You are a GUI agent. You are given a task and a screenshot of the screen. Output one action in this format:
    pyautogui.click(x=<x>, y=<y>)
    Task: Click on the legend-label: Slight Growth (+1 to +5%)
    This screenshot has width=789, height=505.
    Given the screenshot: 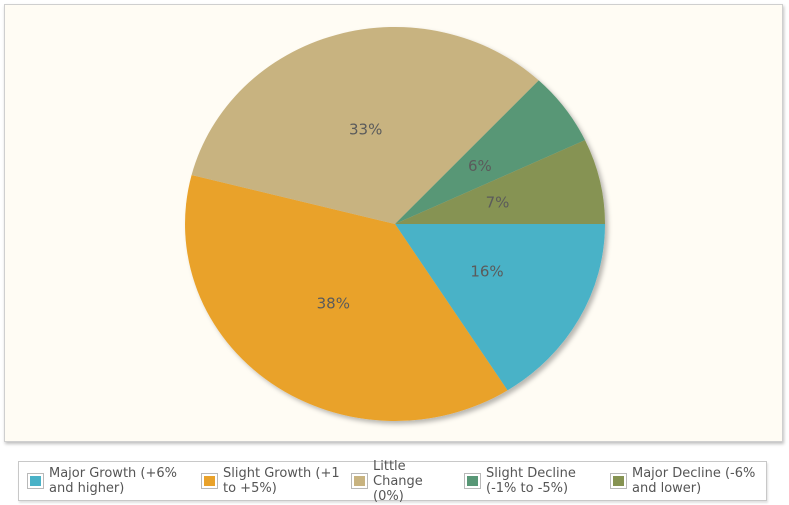 What is the action you would take?
    pyautogui.click(x=281, y=481)
    